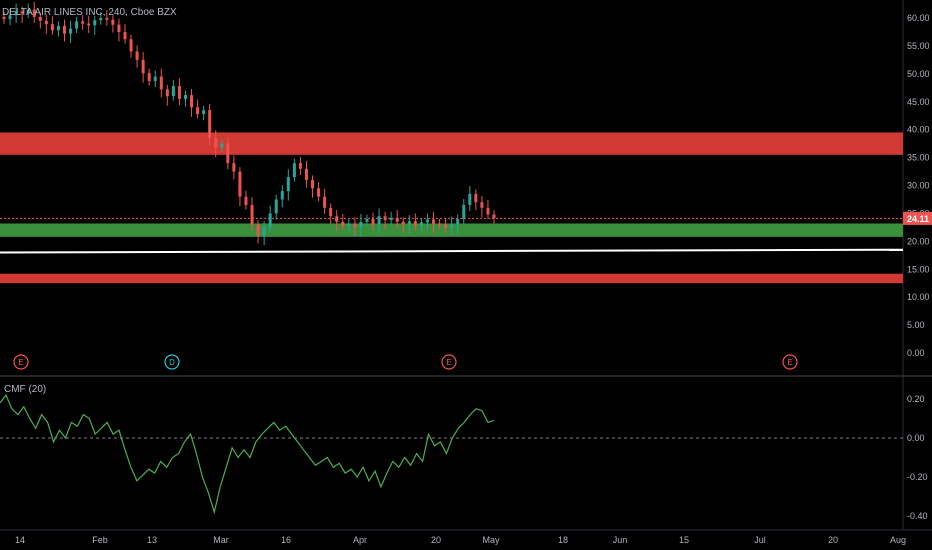 The width and height of the screenshot is (932, 550). I want to click on cmf-tick-label: -0.20, so click(917, 477).